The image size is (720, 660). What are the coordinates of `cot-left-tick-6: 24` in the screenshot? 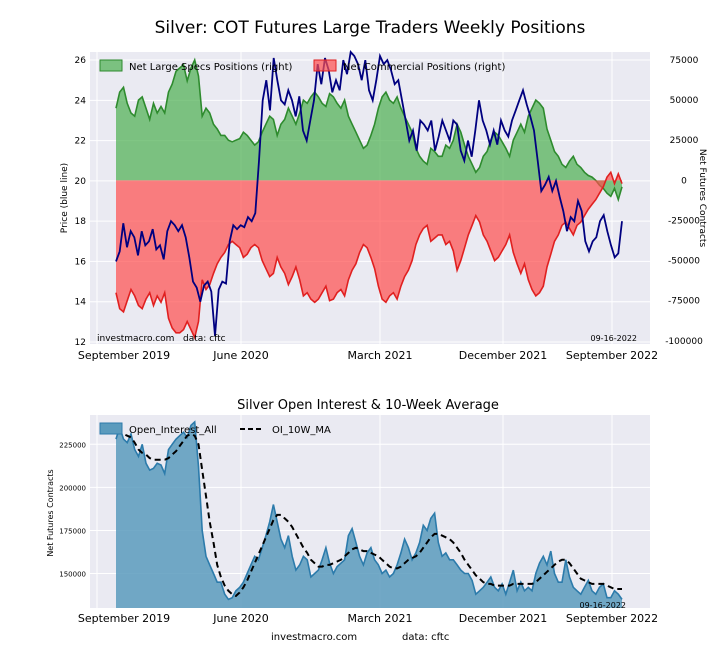 It's located at (81, 101).